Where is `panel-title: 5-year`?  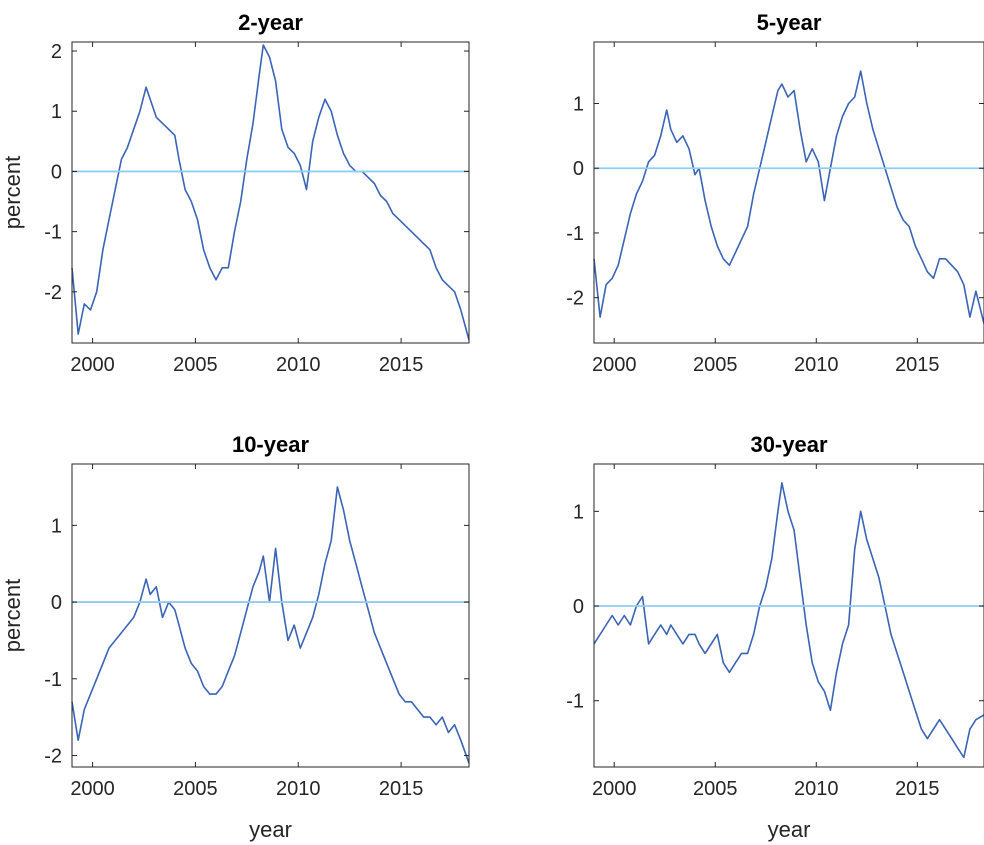 panel-title: 5-year is located at coordinates (789, 22).